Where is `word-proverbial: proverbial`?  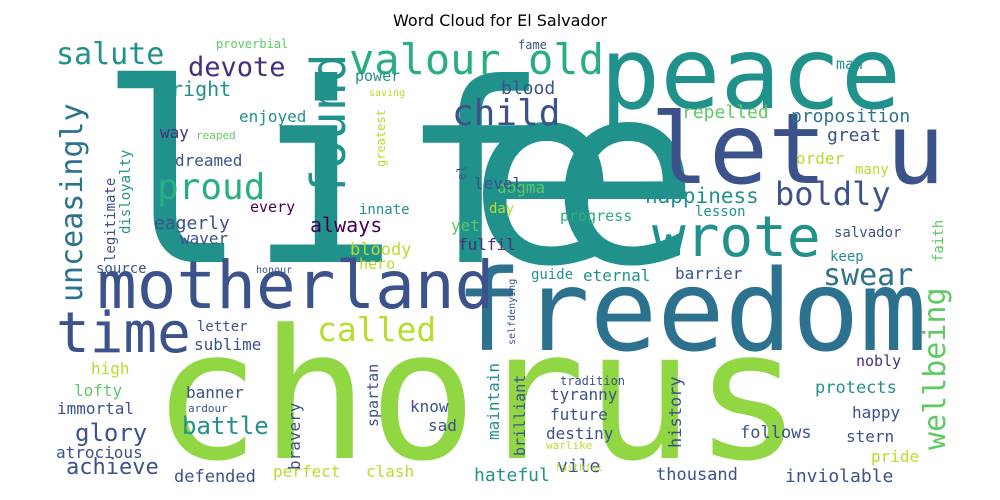
word-proverbial: proverbial is located at coordinates (252, 44).